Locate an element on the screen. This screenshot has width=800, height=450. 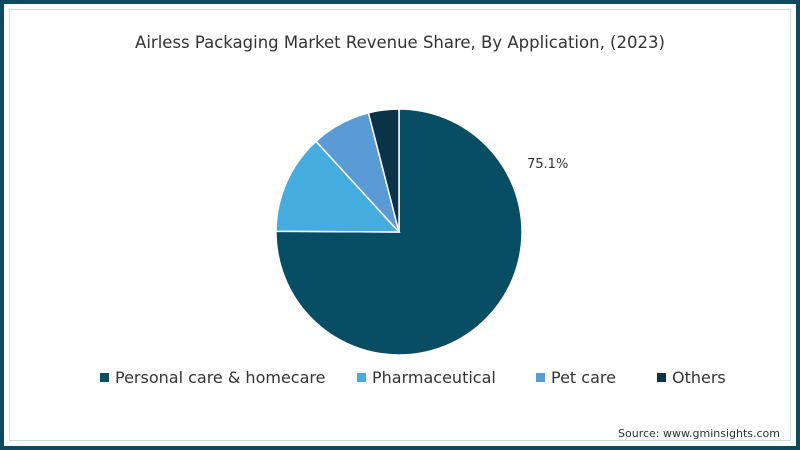
legend-item-personal-care: Personal care & homecare is located at coordinates (212, 377).